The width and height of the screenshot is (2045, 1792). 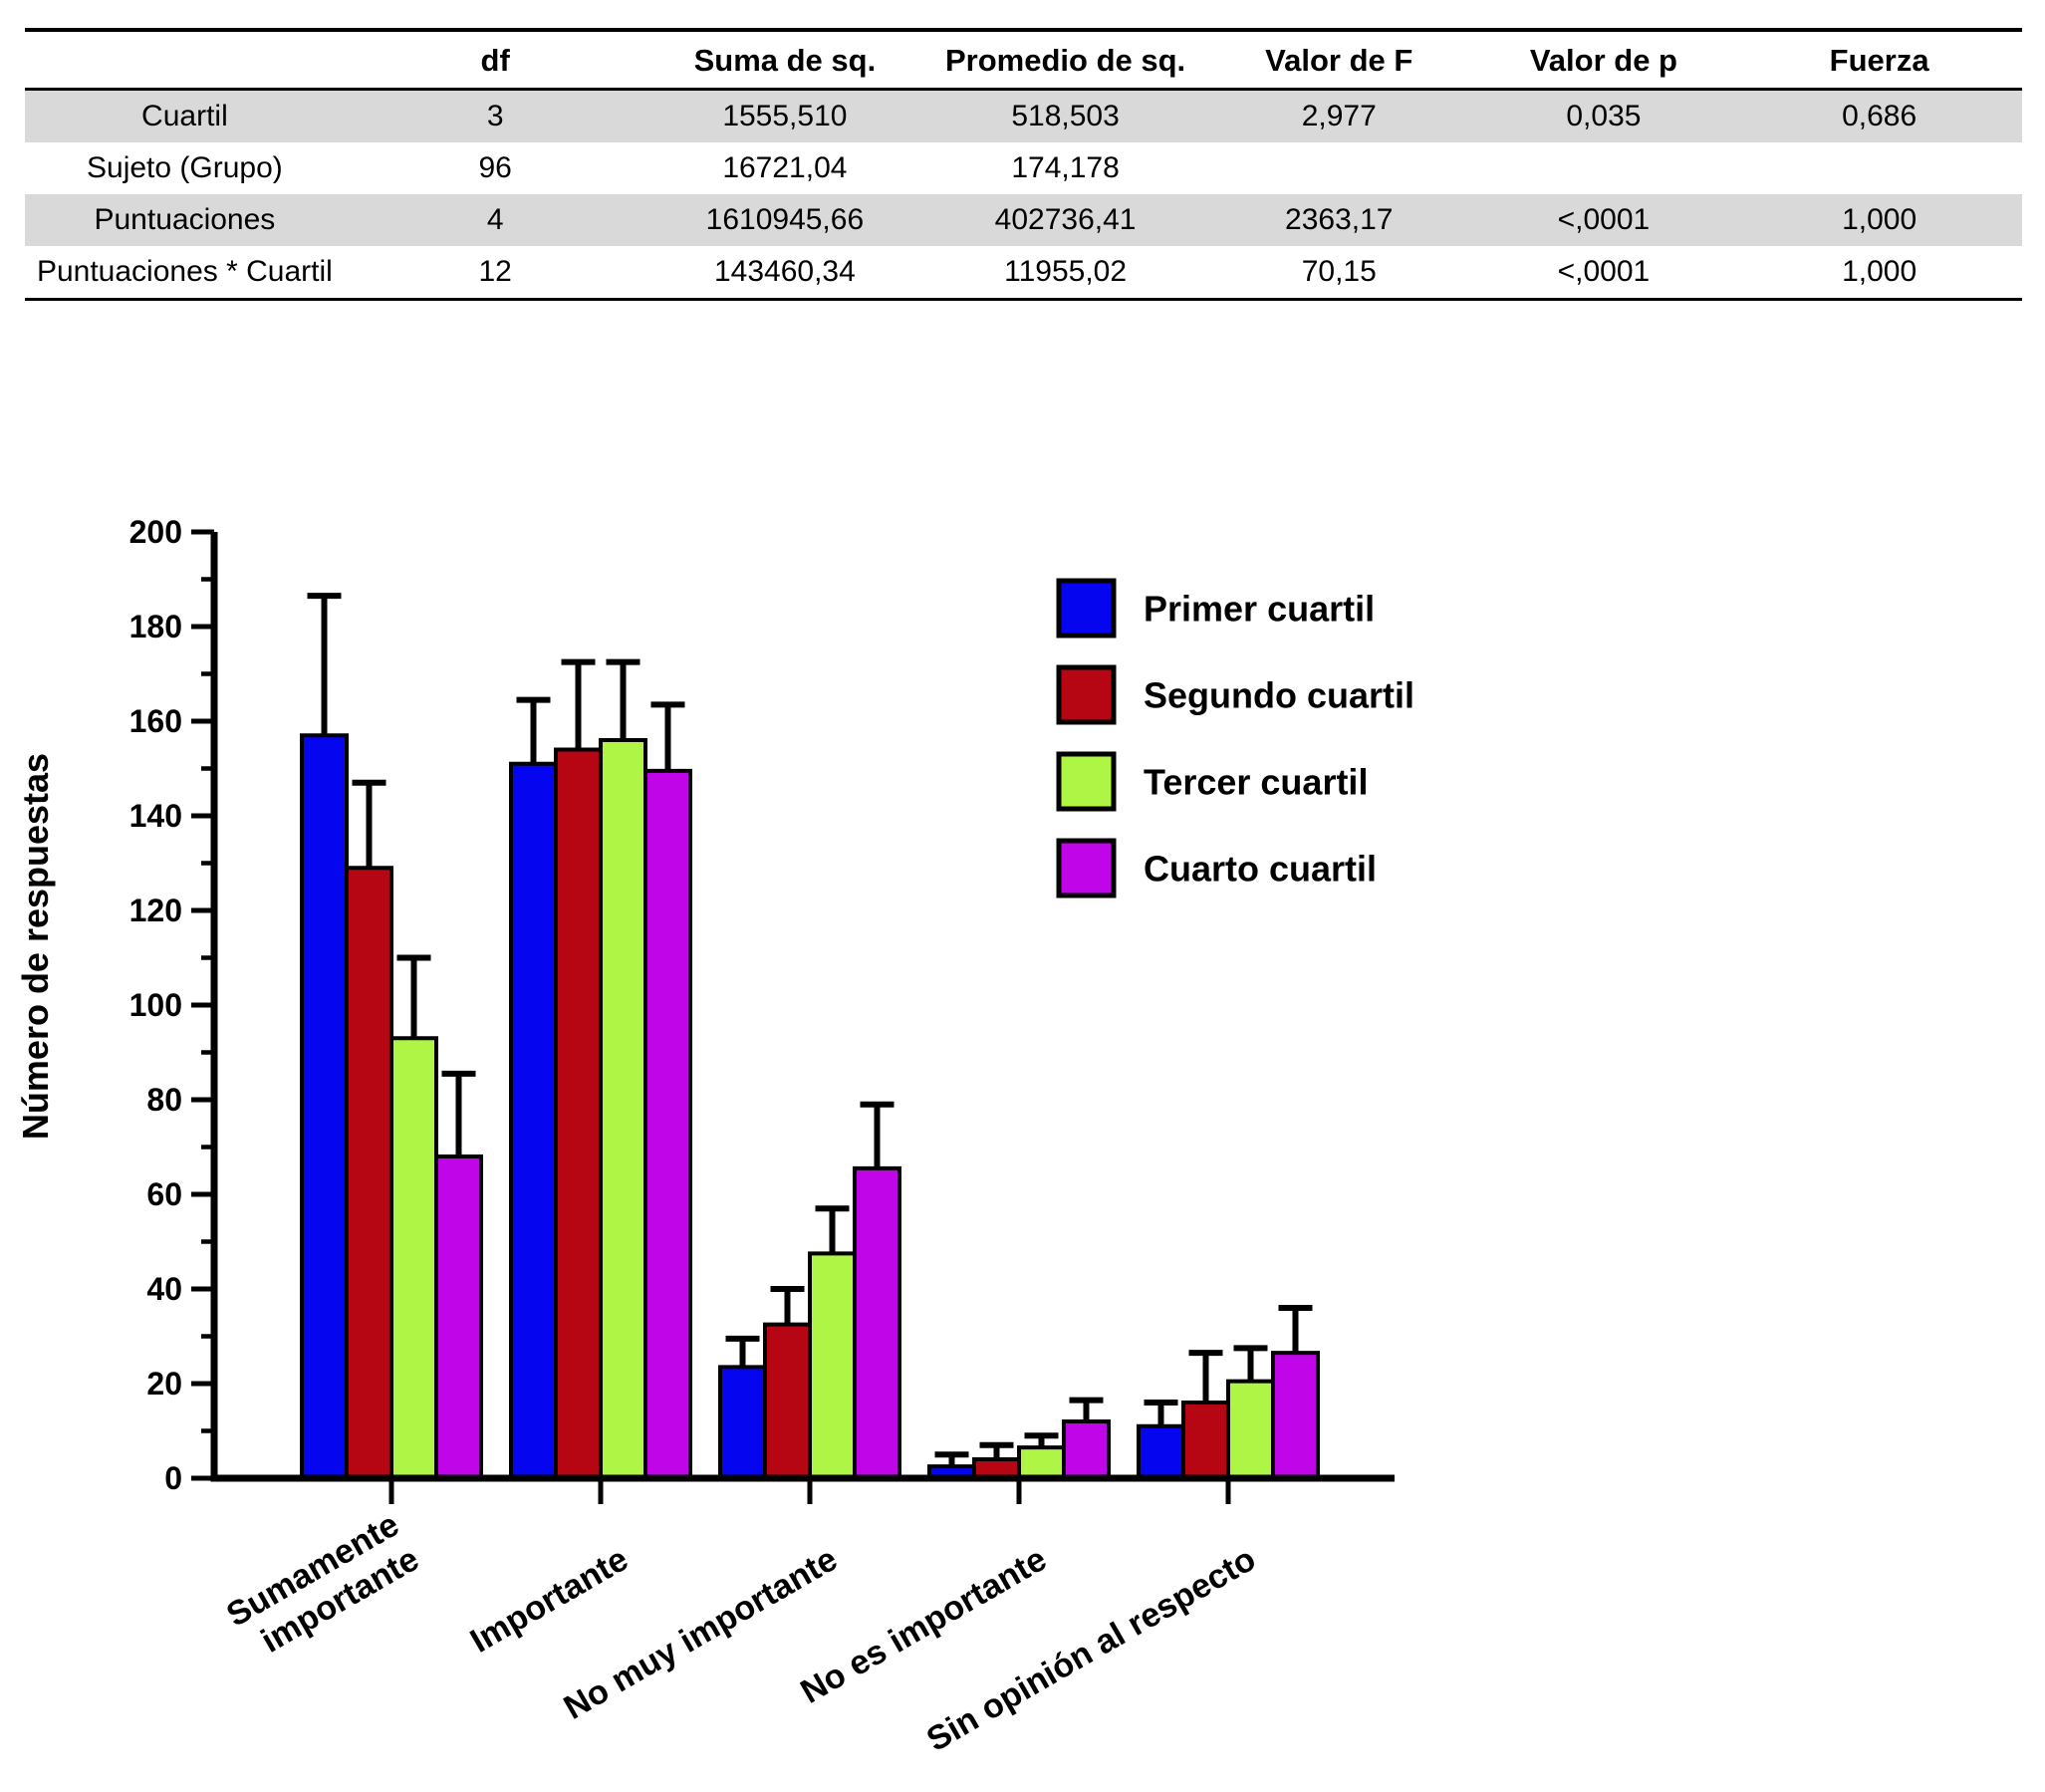 What do you see at coordinates (1065, 116) in the screenshot?
I see `table-cell: 518,503` at bounding box center [1065, 116].